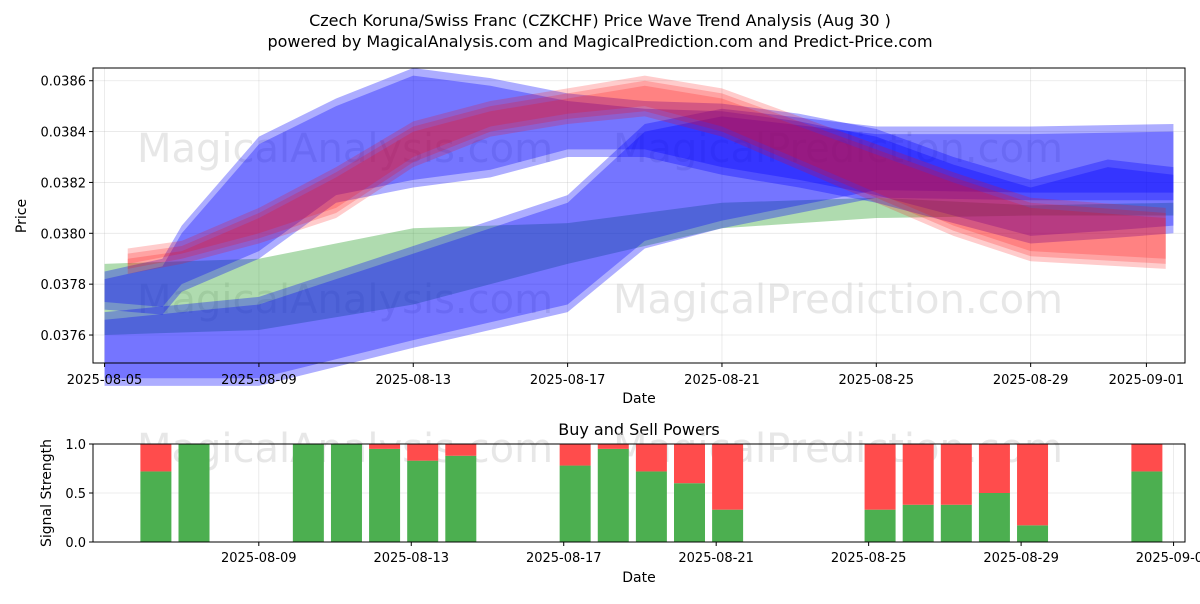 Image resolution: width=1200 pixels, height=604 pixels. What do you see at coordinates (64, 336) in the screenshot?
I see `price-y-tick-label: 0.0376` at bounding box center [64, 336].